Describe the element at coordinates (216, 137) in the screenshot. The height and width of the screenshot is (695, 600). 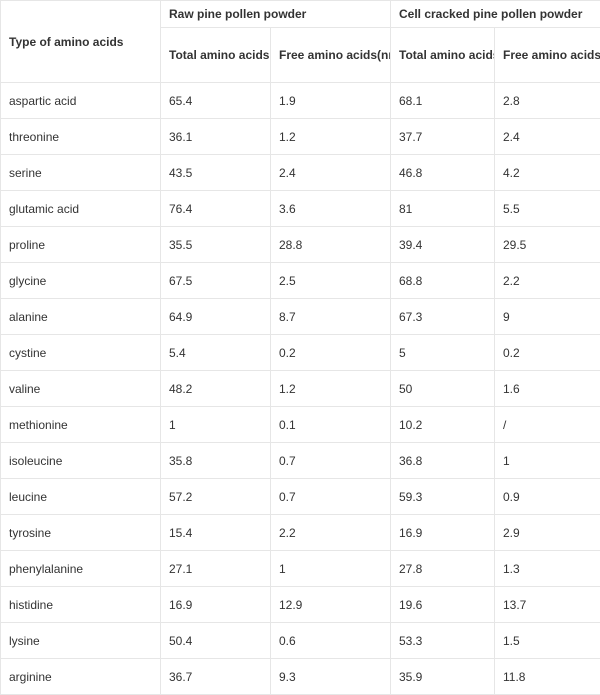
I see `raw-total-cell: 36.1` at that location.